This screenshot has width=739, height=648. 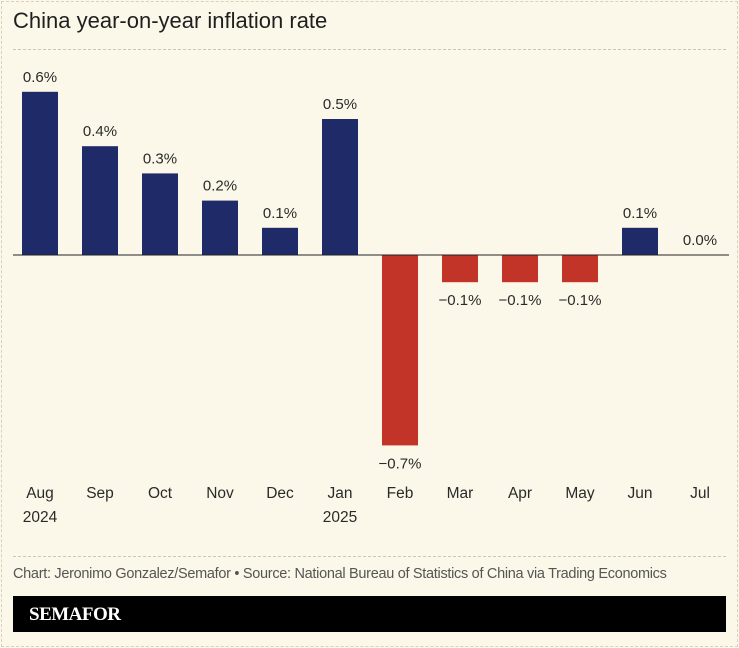 I want to click on value-label-8: −0.1%, so click(x=520, y=300).